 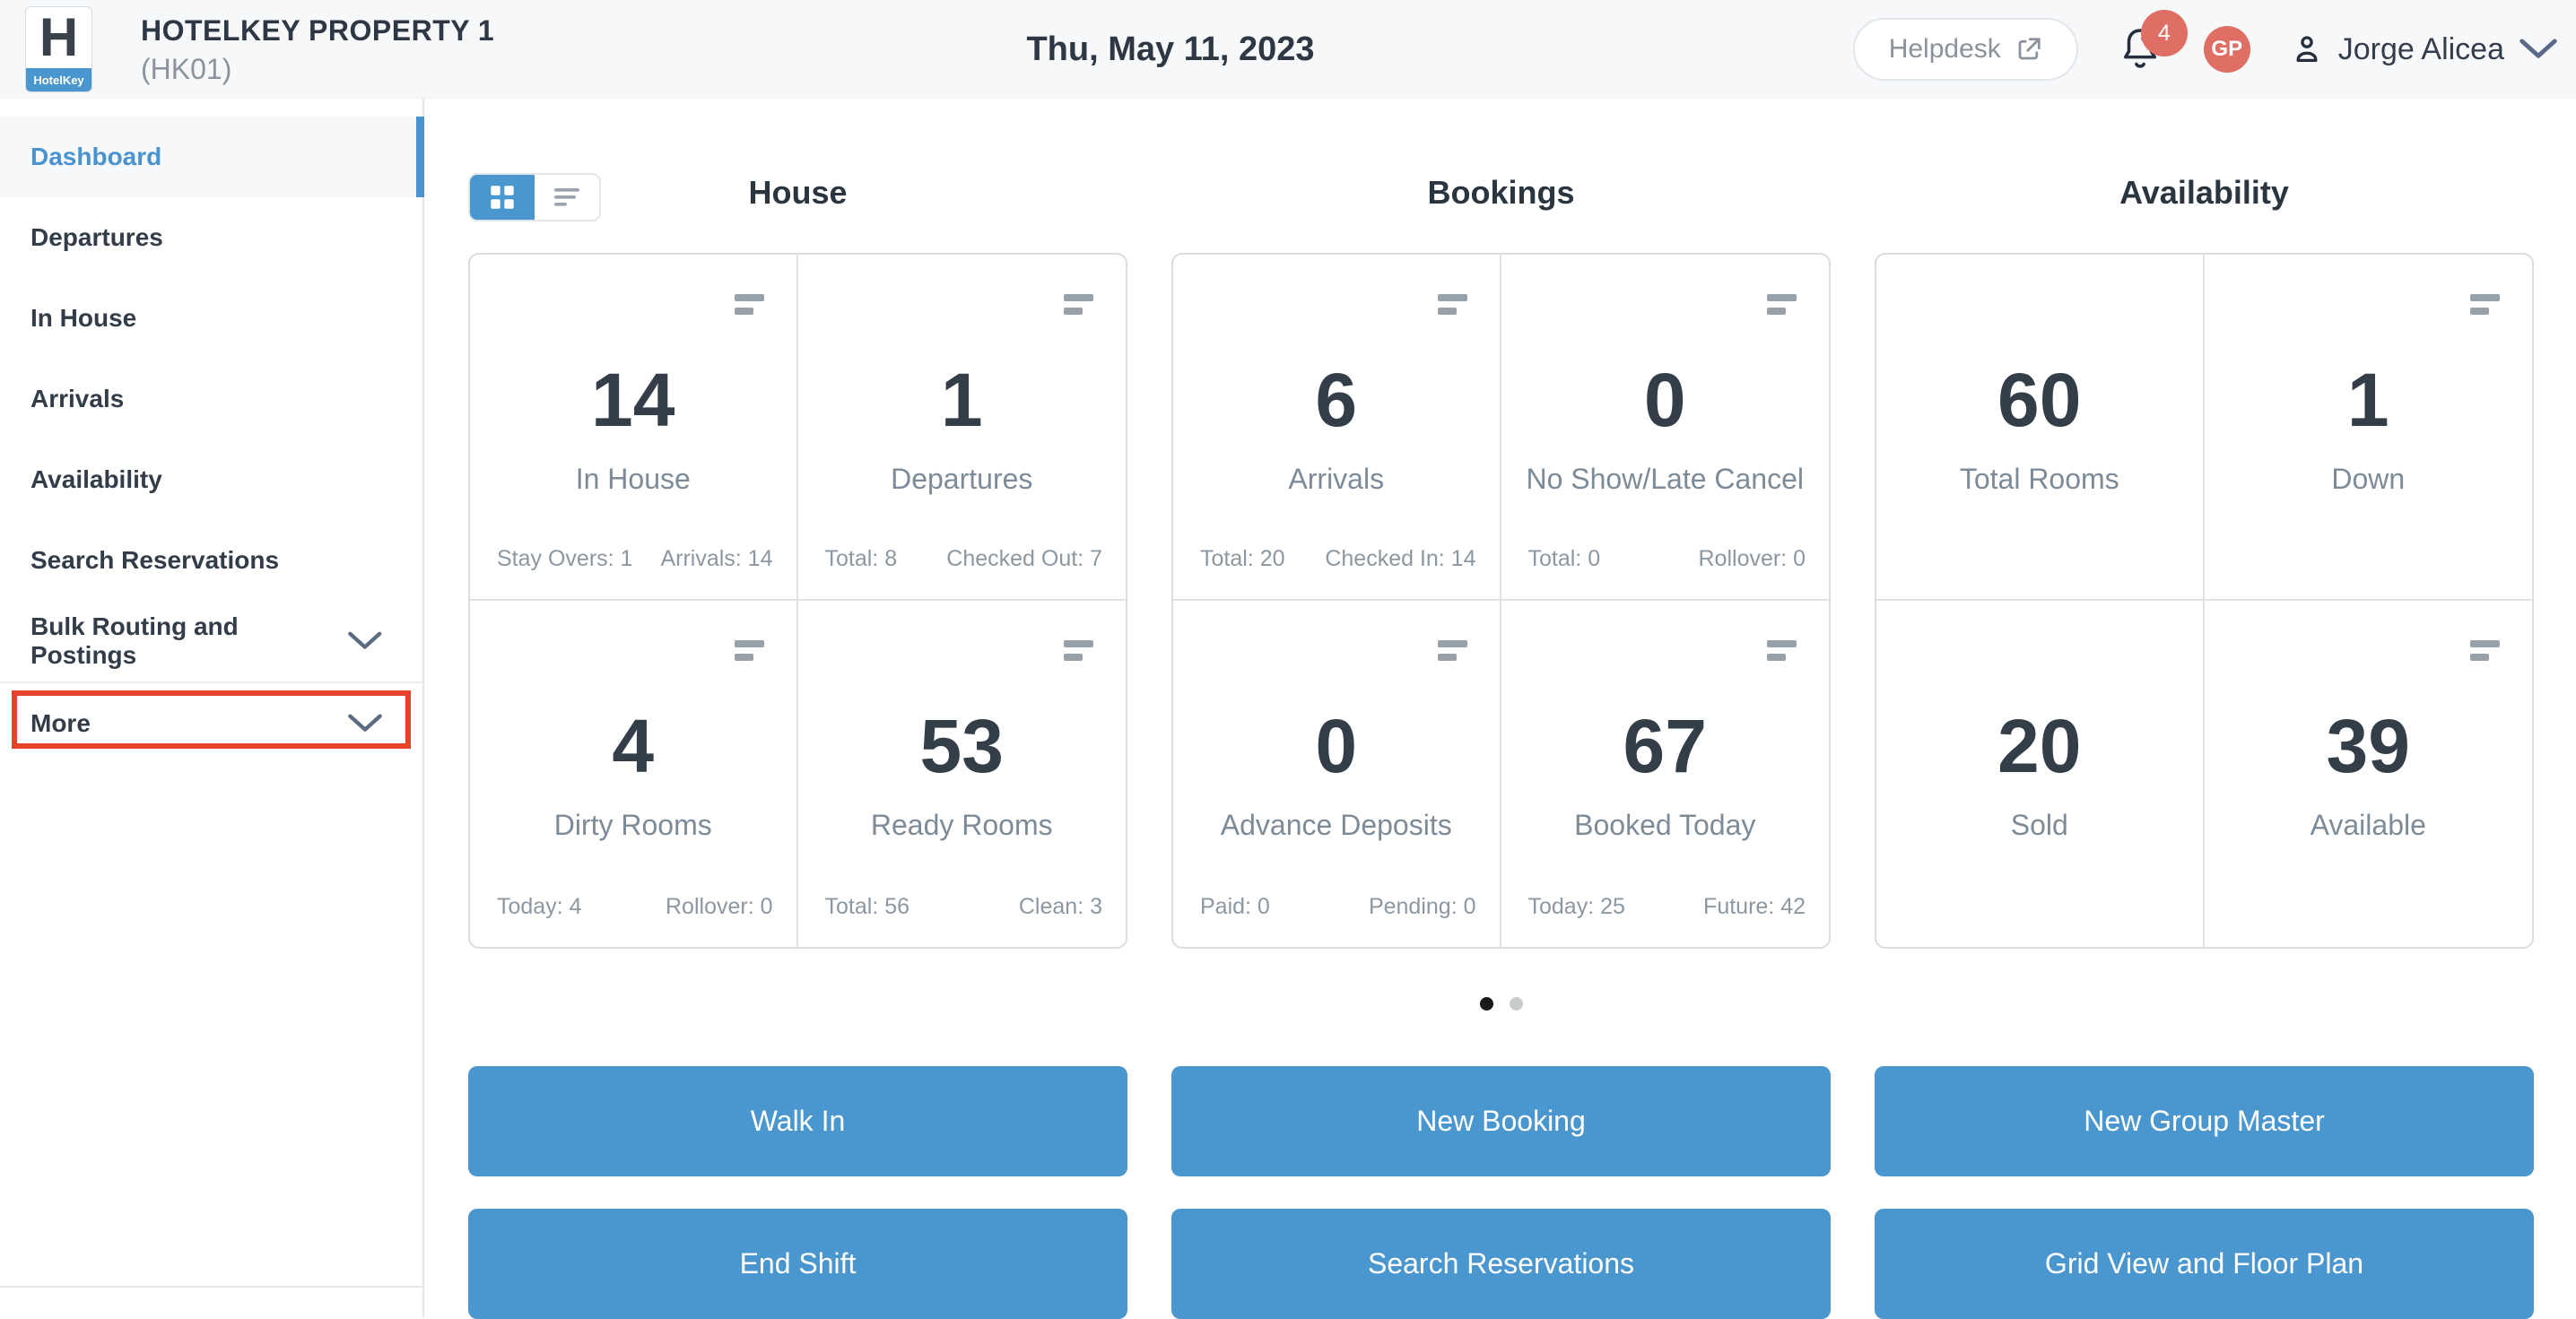 What do you see at coordinates (1501, 1004) in the screenshot?
I see `carousel-pagination` at bounding box center [1501, 1004].